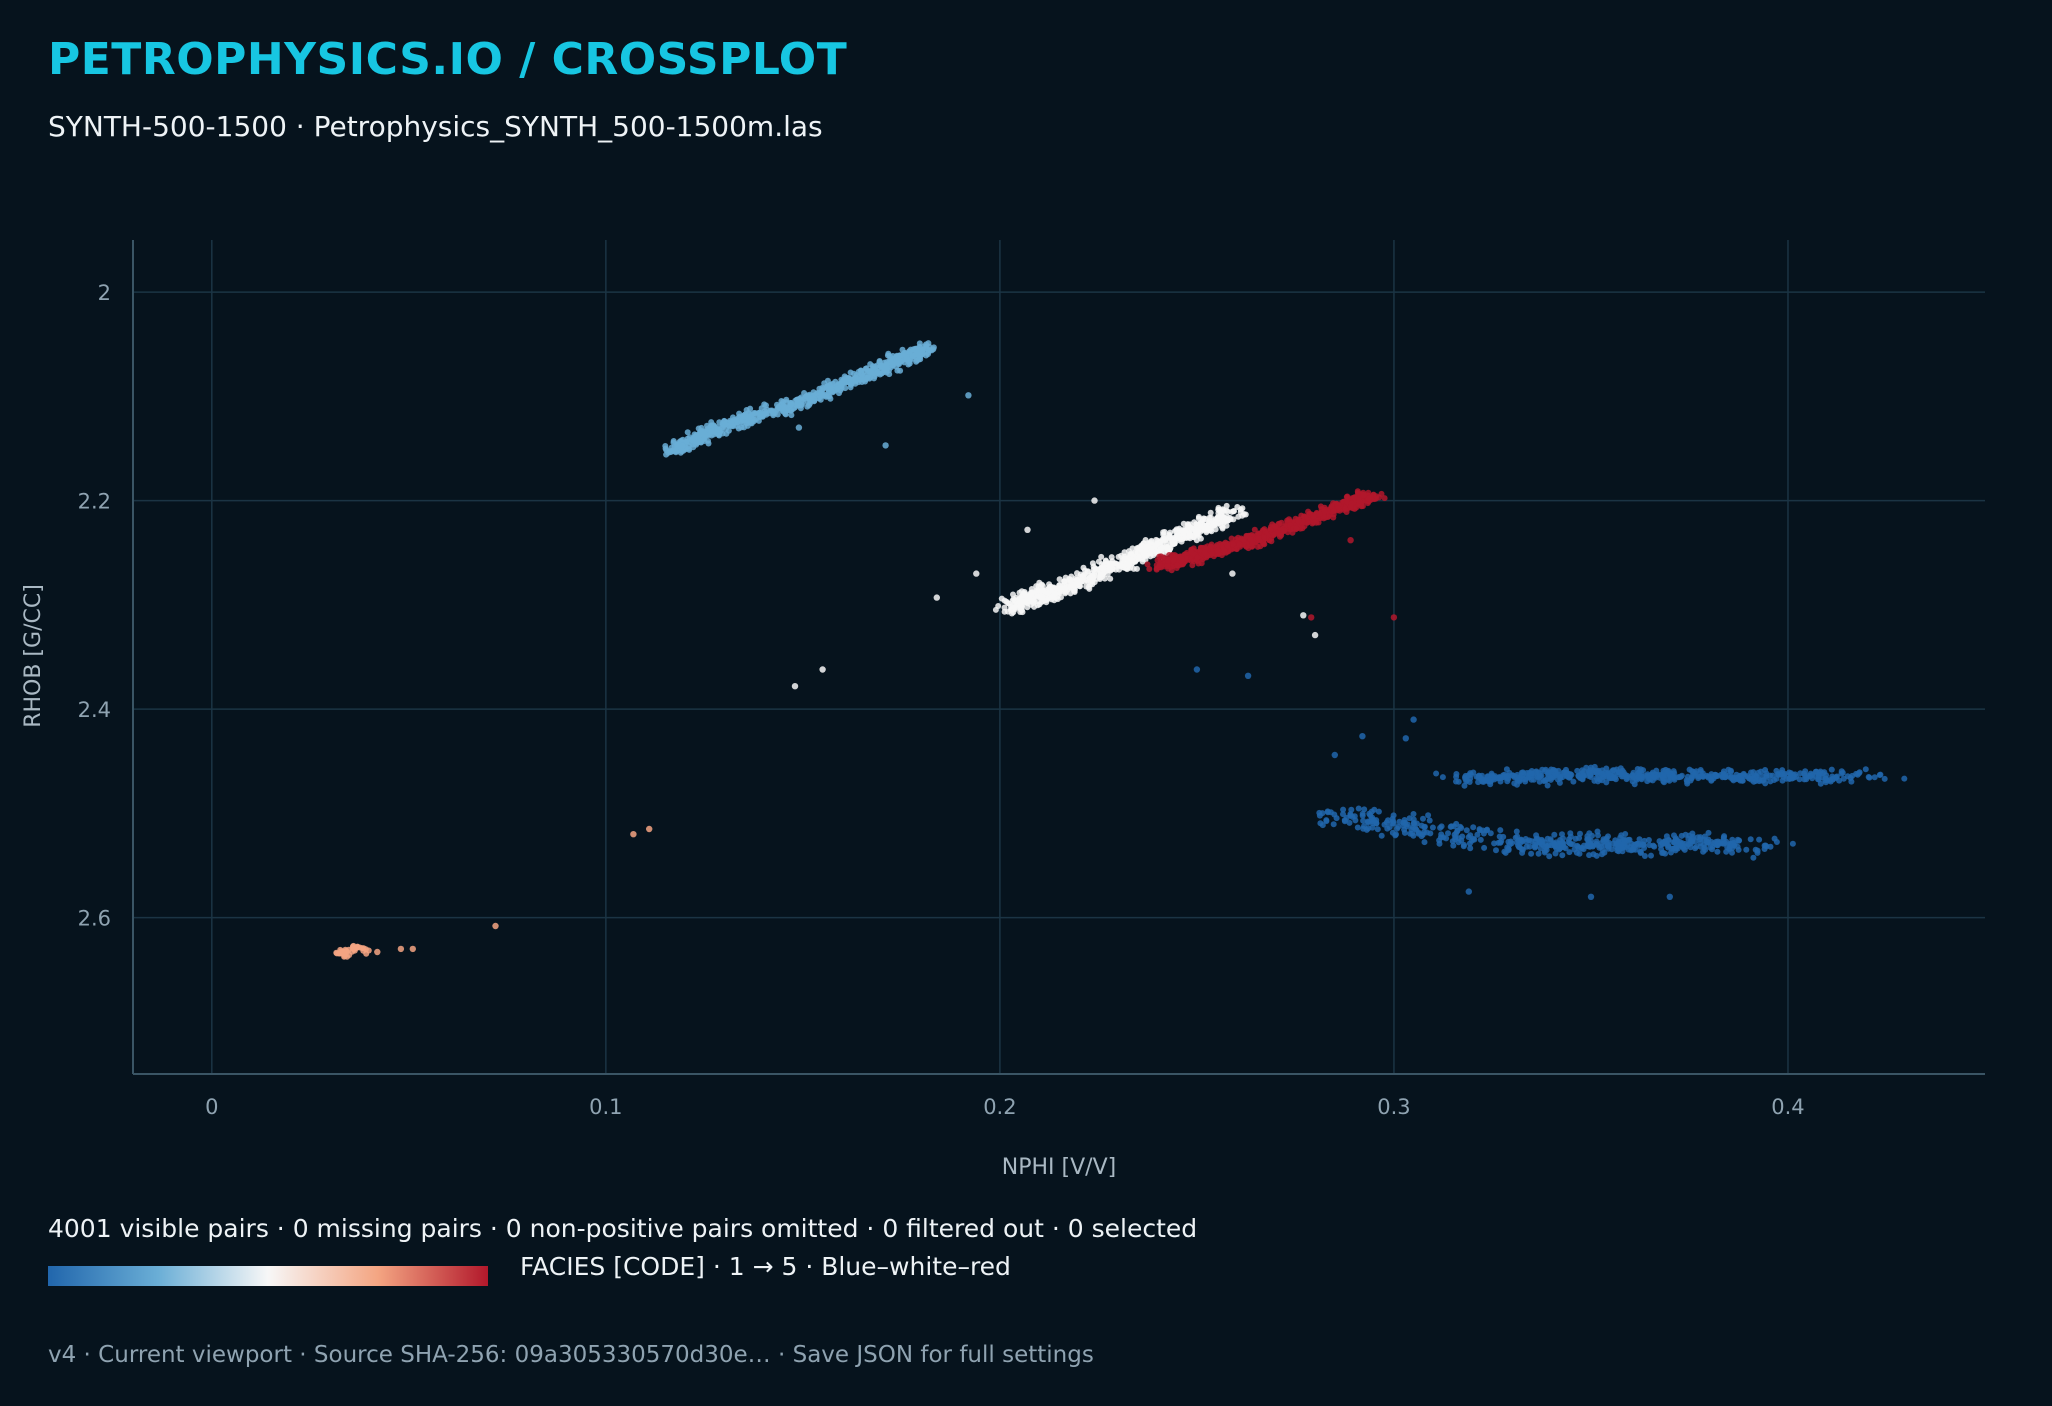  I want to click on x-tick-label: 0.3, so click(1393, 1107).